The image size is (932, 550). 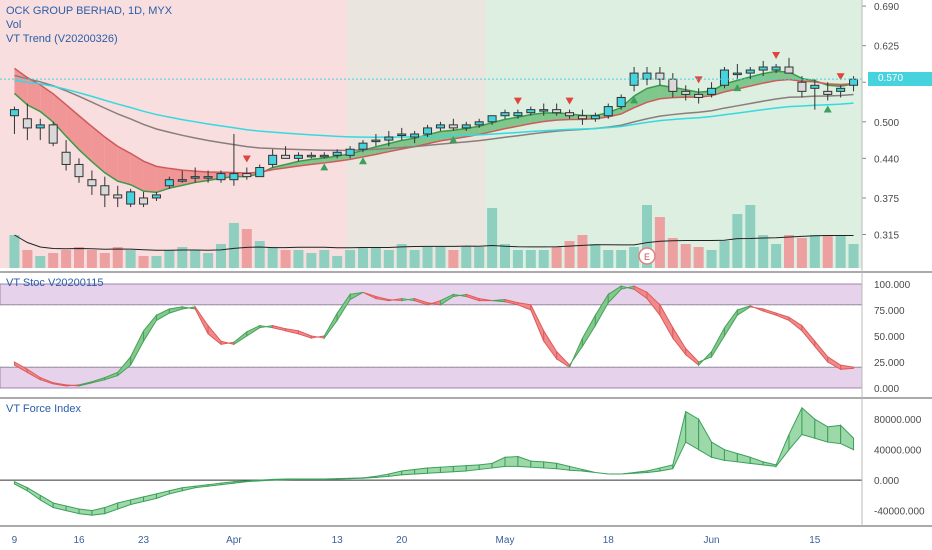 I want to click on stoch-title: VT Stoc V20200115, so click(x=55, y=283).